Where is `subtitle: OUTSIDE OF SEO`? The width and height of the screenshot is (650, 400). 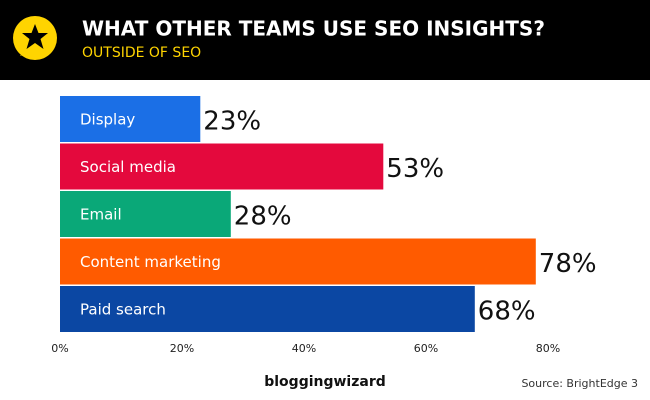
subtitle: OUTSIDE OF SEO is located at coordinates (141, 53).